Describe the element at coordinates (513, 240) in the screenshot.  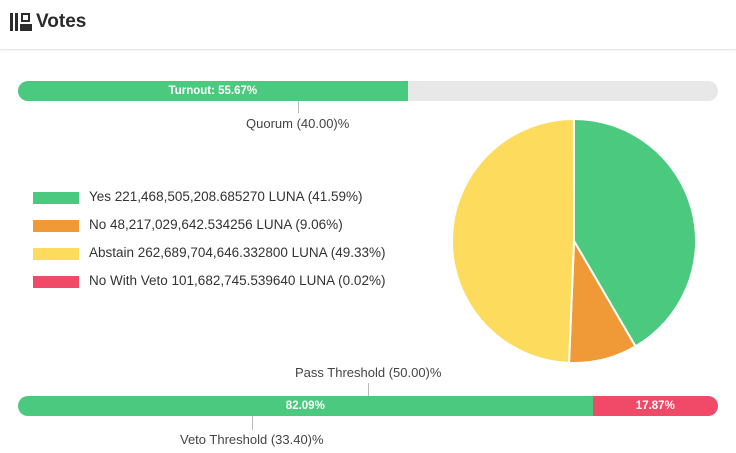
I see `pie-slice-abstain` at that location.